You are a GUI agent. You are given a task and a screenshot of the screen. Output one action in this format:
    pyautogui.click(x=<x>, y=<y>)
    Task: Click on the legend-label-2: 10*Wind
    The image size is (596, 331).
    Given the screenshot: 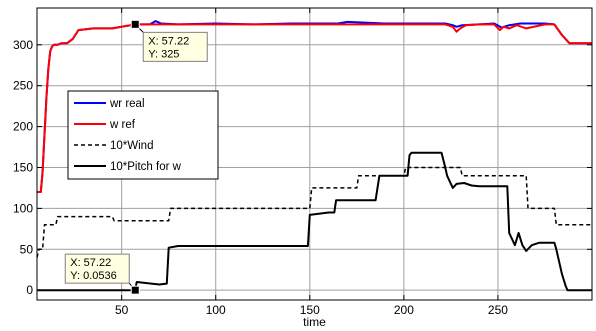 What is the action you would take?
    pyautogui.click(x=131, y=146)
    